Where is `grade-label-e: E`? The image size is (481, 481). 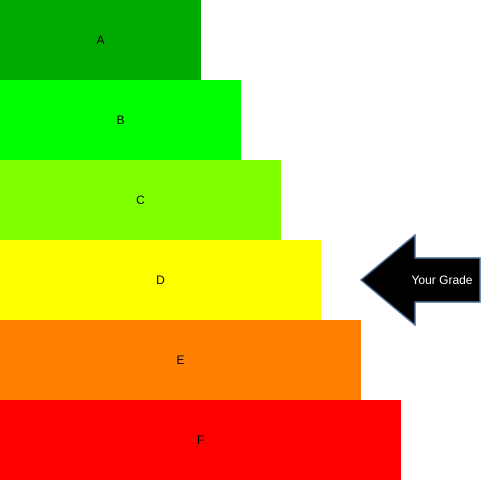 grade-label-e: E is located at coordinates (180, 360).